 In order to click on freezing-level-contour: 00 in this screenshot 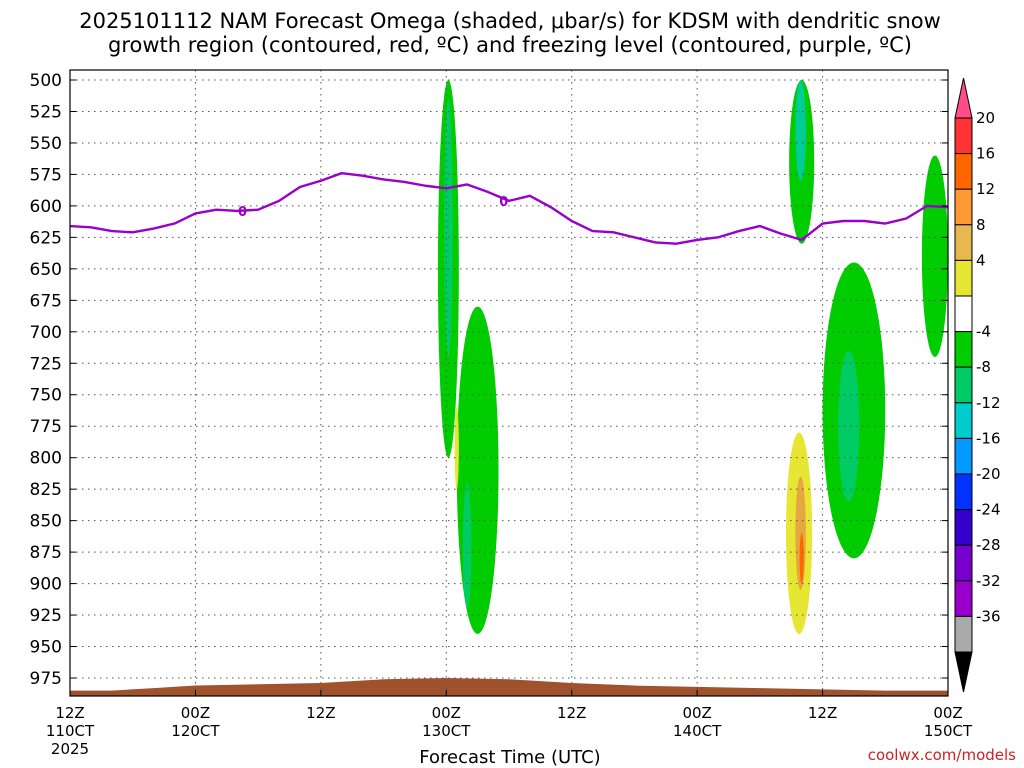, I will do `click(509, 208)`.